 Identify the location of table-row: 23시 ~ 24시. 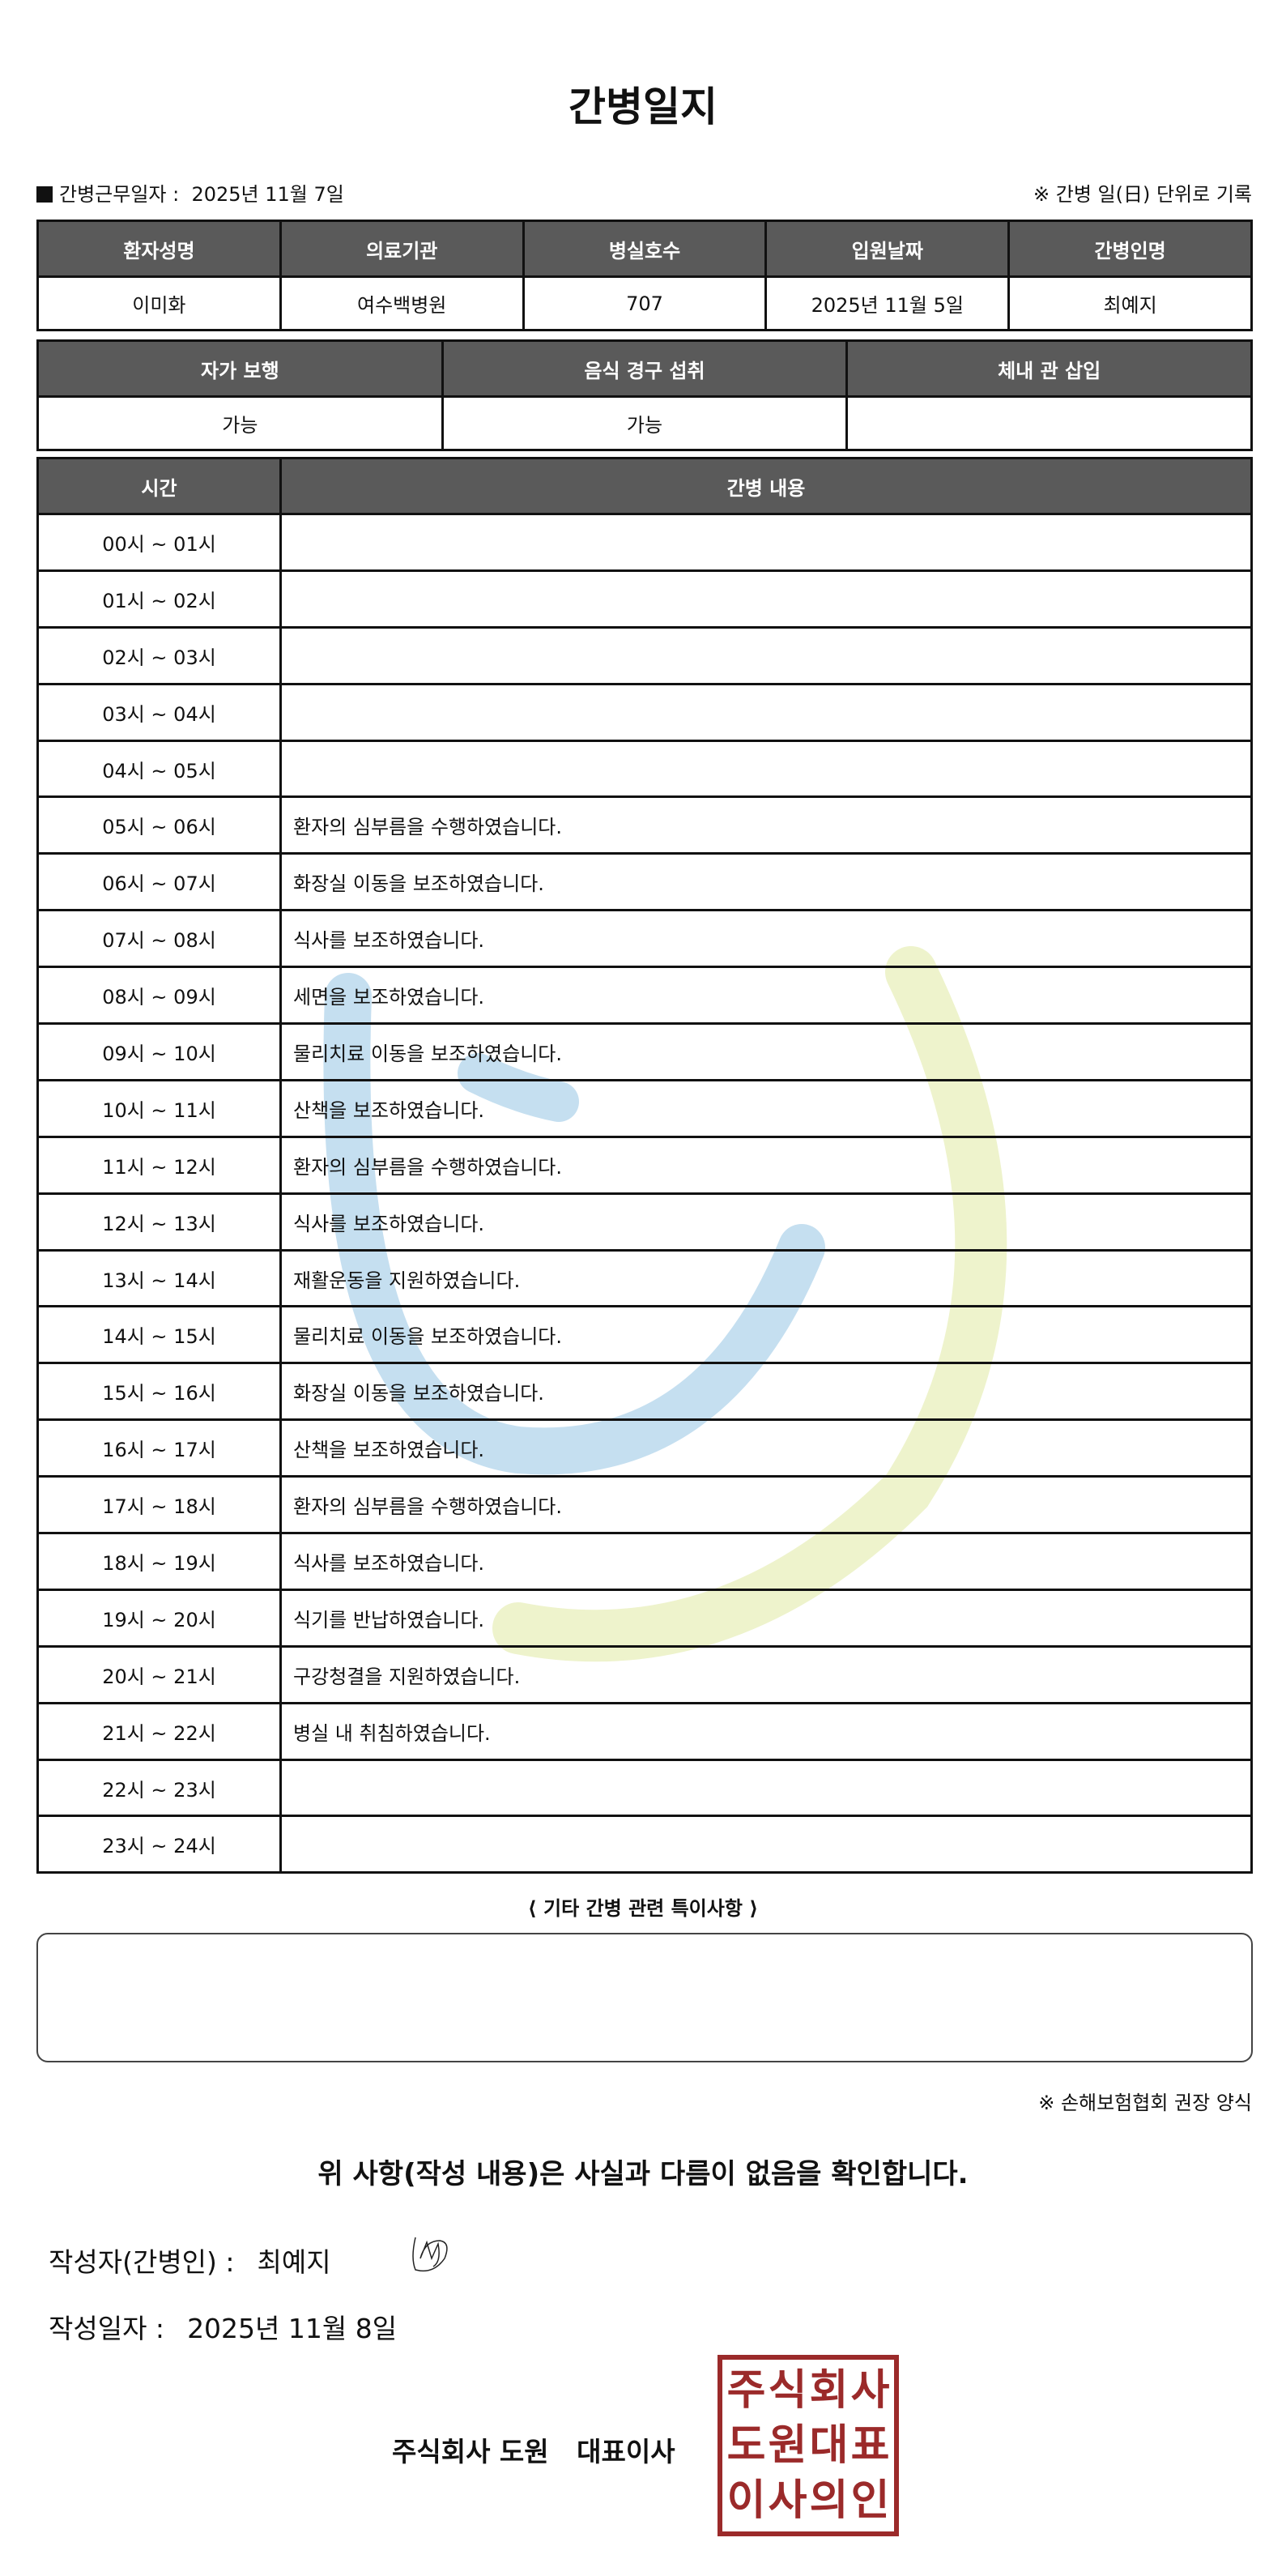
(644, 1845).